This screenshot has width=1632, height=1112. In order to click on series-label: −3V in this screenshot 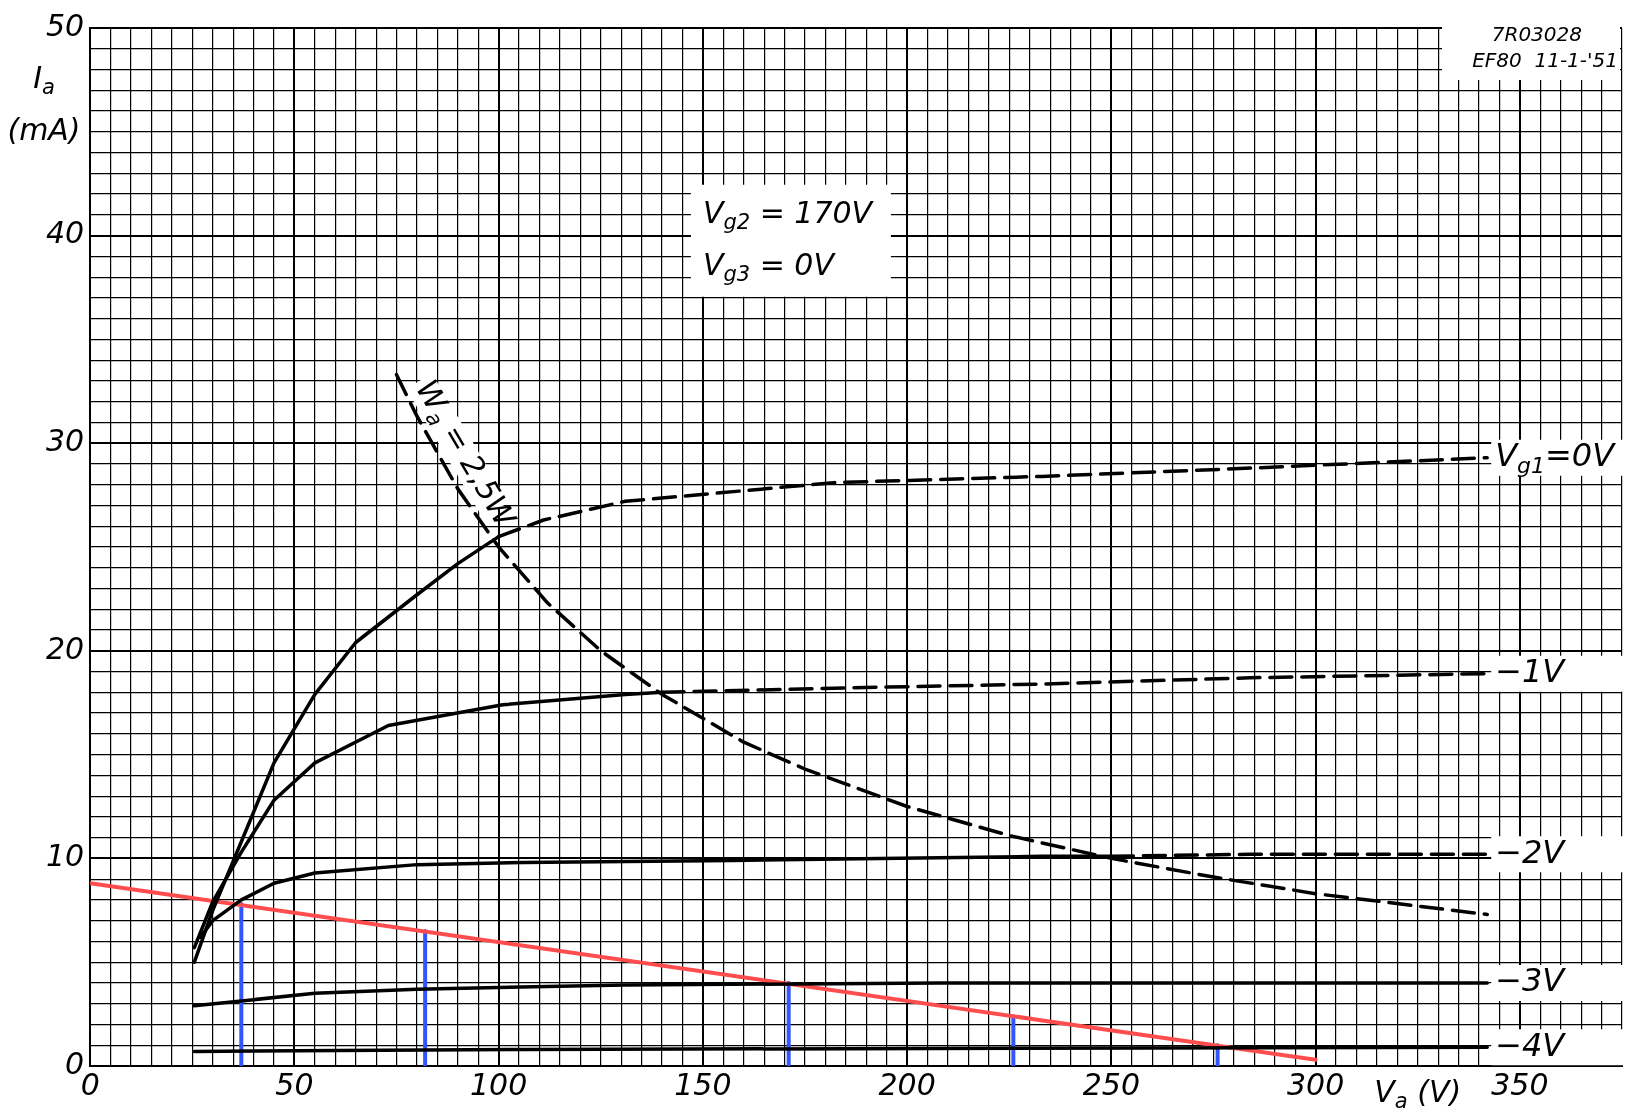, I will do `click(1531, 980)`.